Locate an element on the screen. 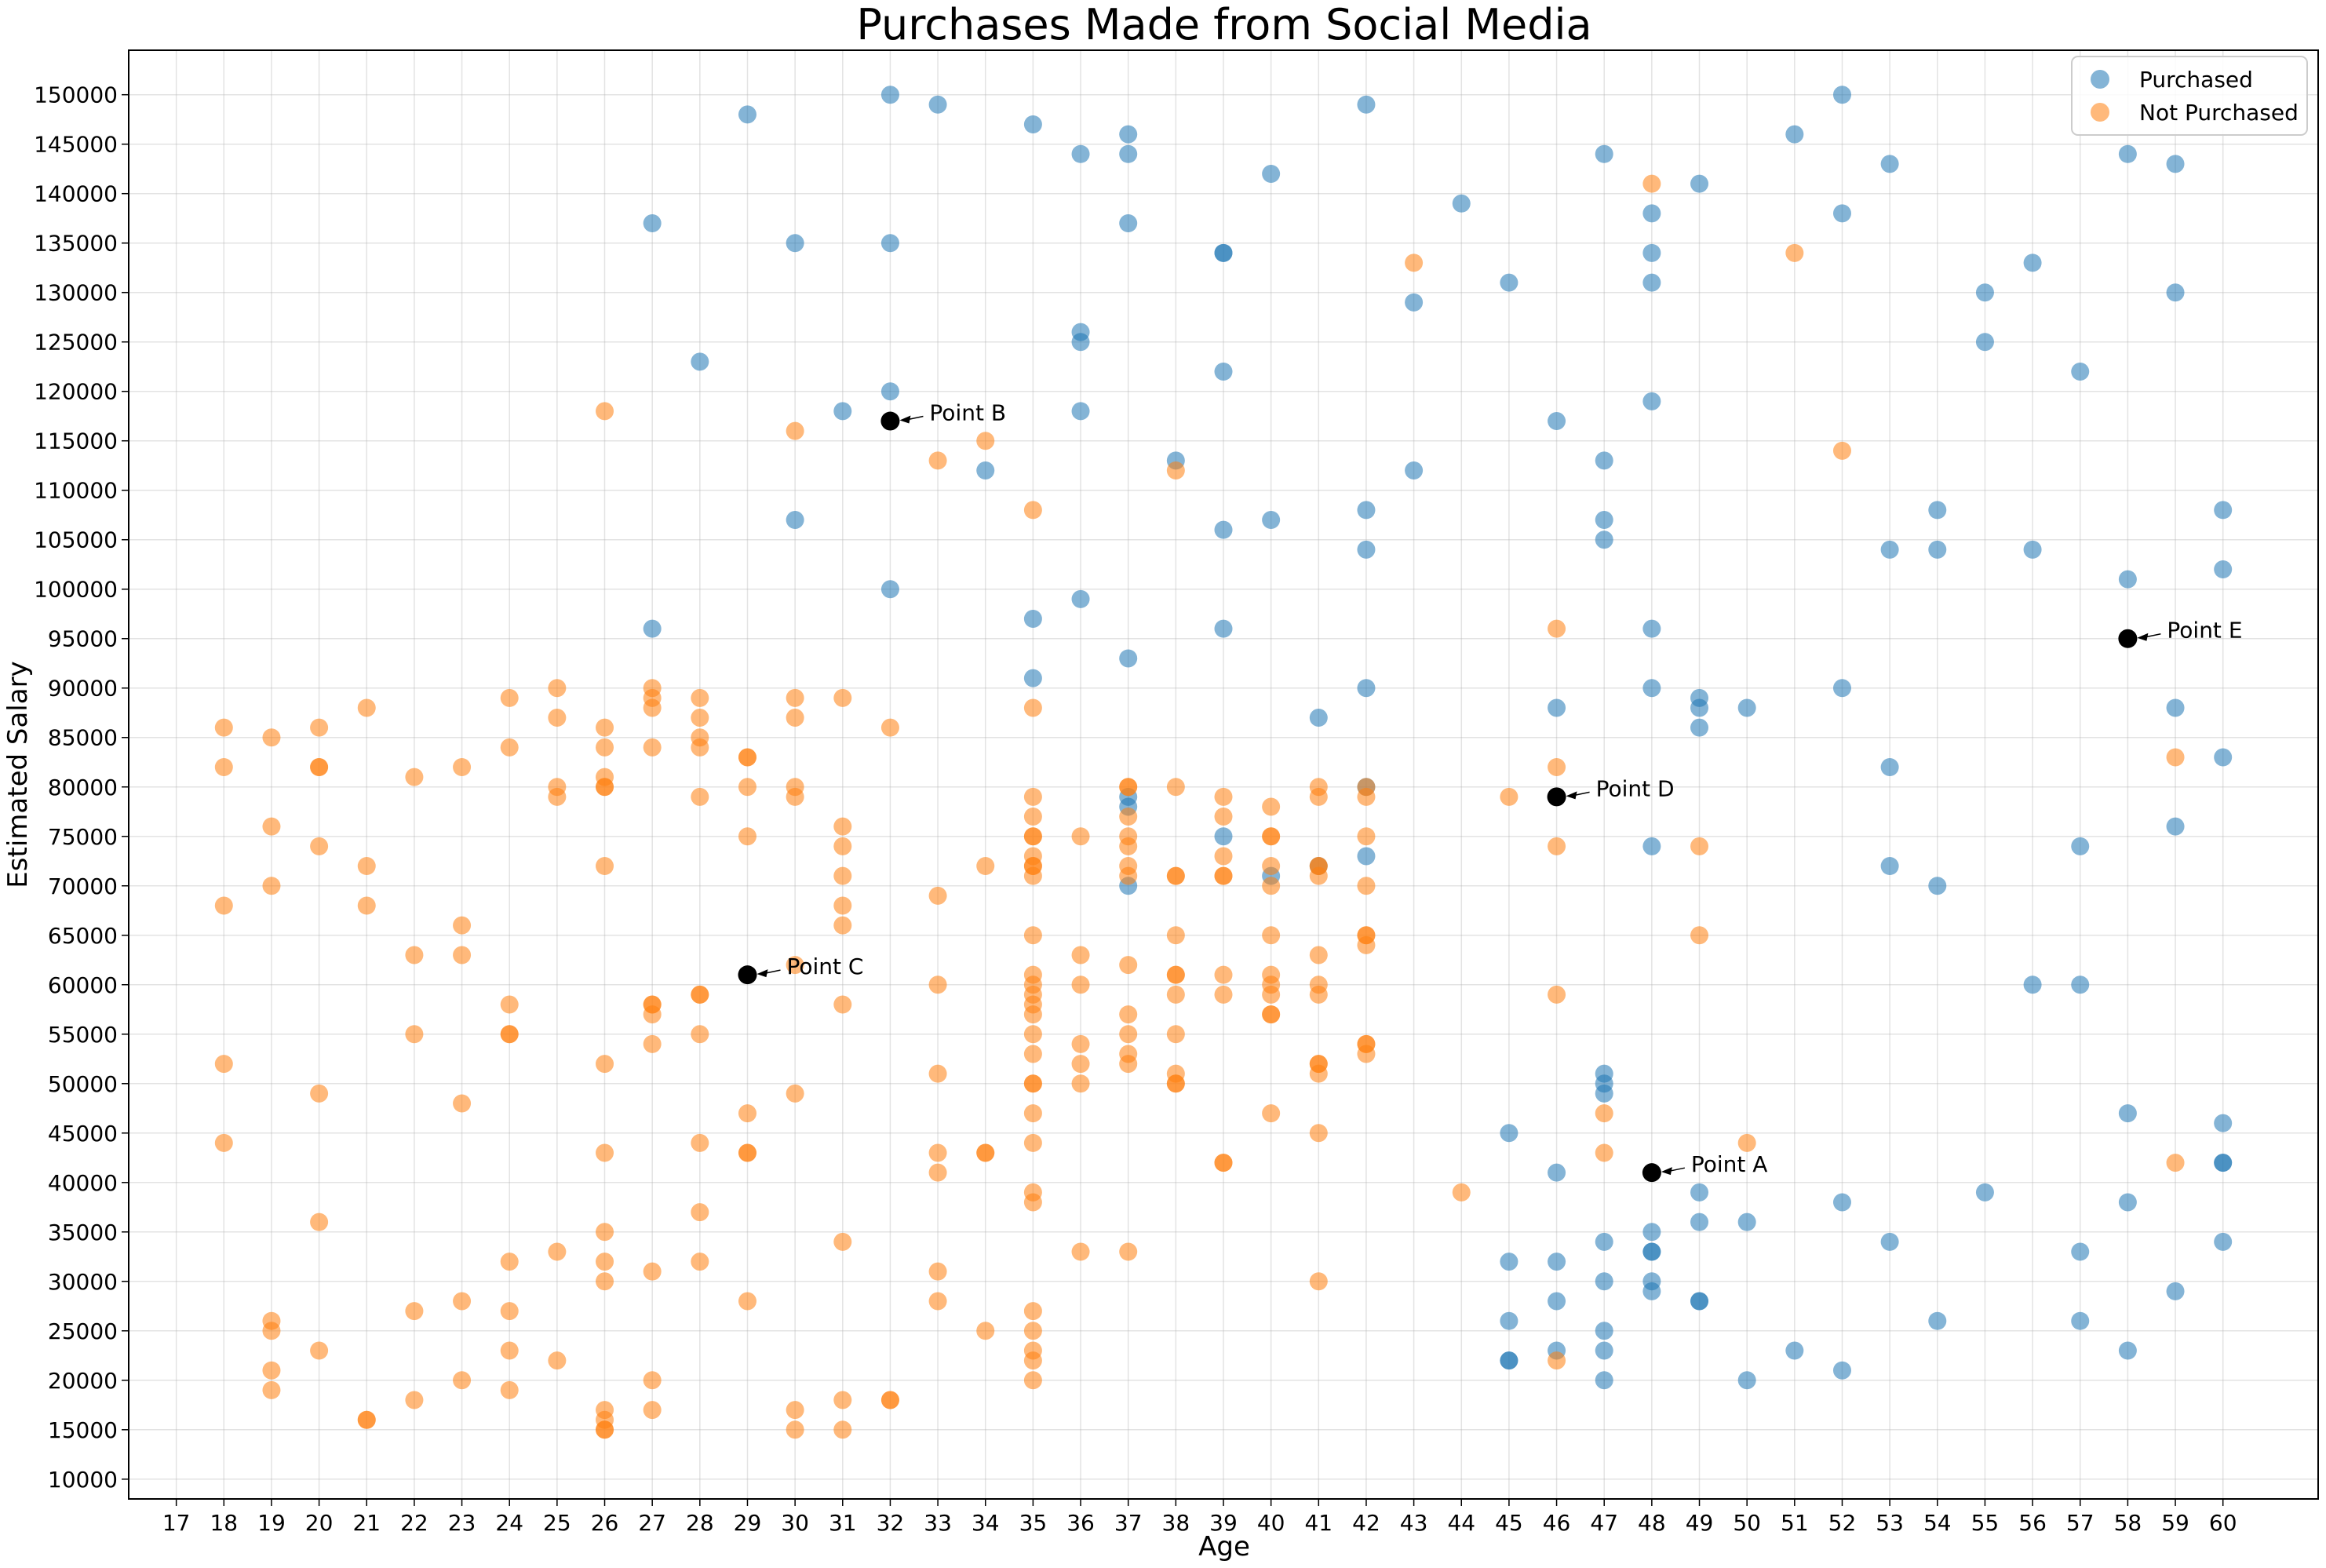 This screenshot has height=1568, width=2326. y-tick-label: 90000 is located at coordinates (83, 689).